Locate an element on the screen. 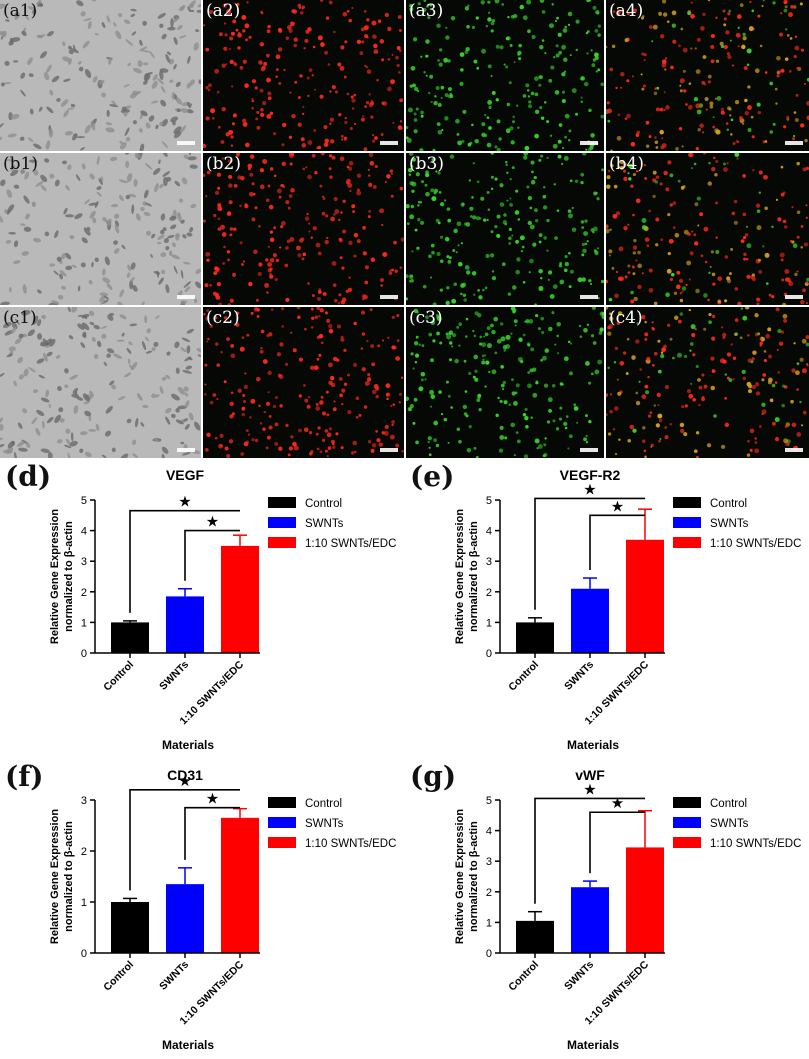 Image resolution: width=809 pixels, height=1059 pixels. panel-label: (a4) is located at coordinates (626, 11).